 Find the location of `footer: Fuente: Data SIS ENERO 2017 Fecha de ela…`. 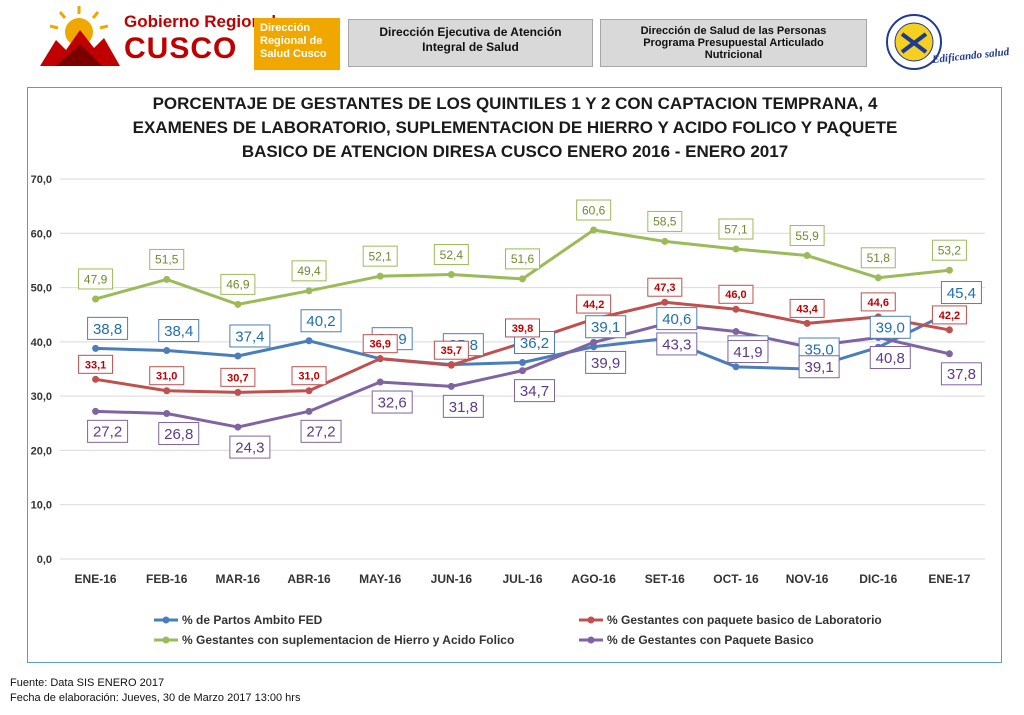

footer: Fuente: Data SIS ENERO 2017 Fecha de ela… is located at coordinates (155, 691).